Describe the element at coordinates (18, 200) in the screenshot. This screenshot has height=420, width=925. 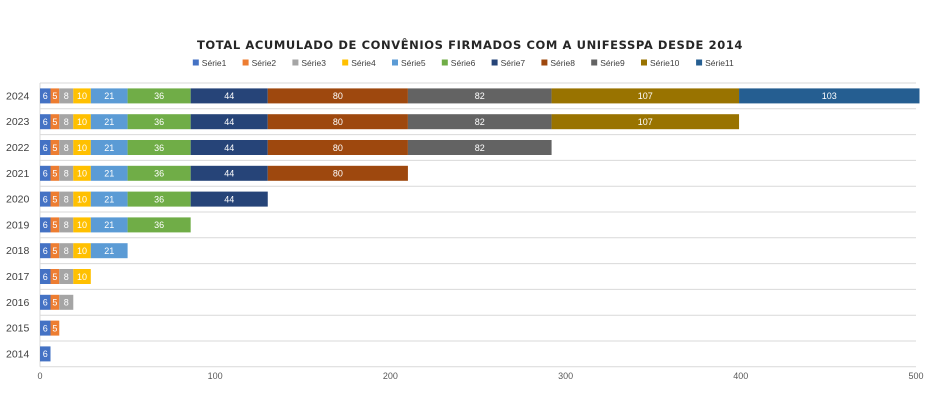
I see `category-label: 2020` at that location.